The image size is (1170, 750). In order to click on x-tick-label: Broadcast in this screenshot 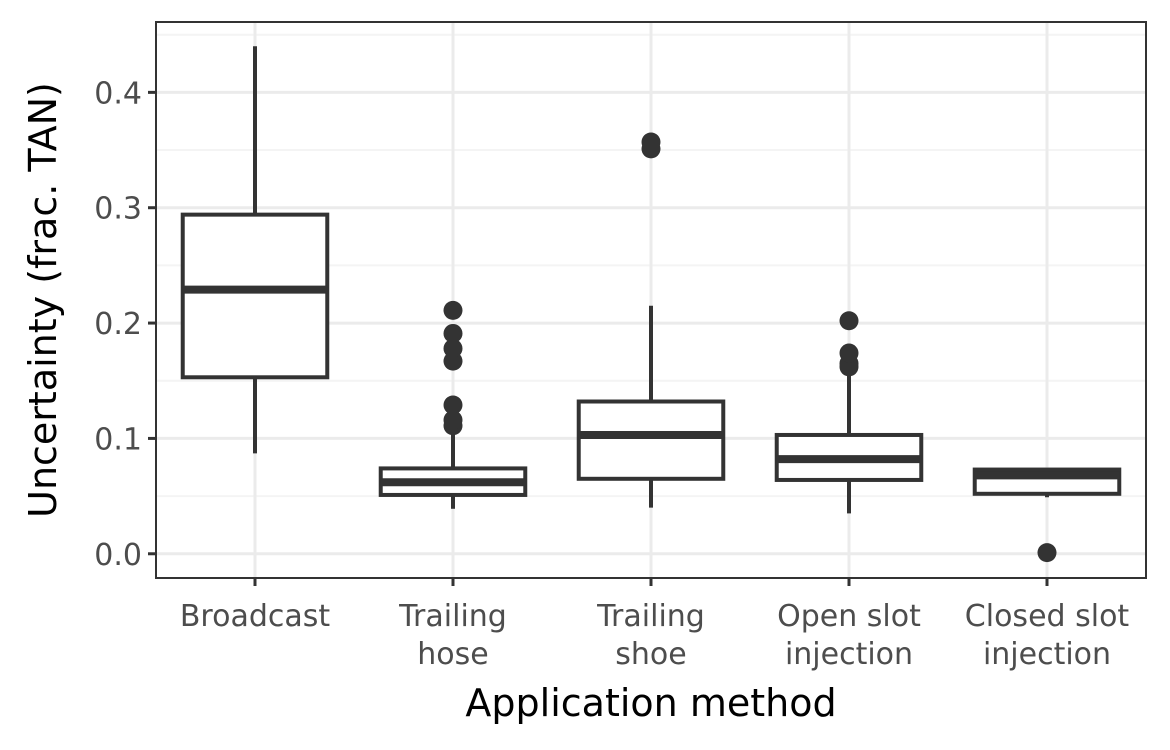, I will do `click(255, 616)`.